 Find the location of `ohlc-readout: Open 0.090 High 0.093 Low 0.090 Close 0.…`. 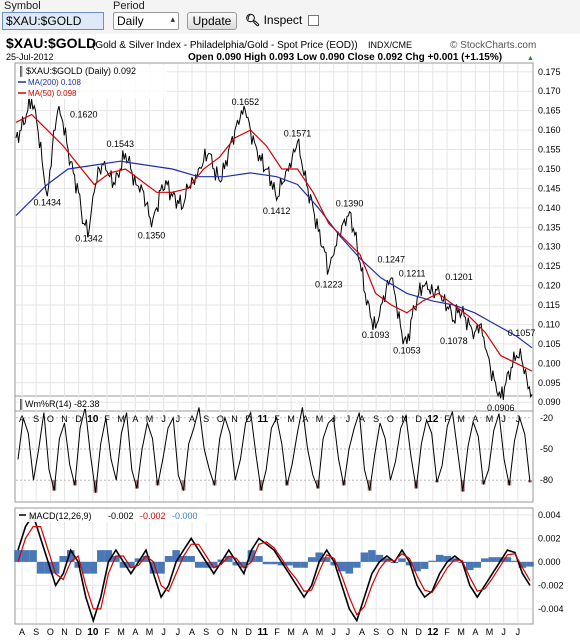

ohlc-readout: Open 0.090 High 0.093 Low 0.090 Close 0.… is located at coordinates (345, 57).